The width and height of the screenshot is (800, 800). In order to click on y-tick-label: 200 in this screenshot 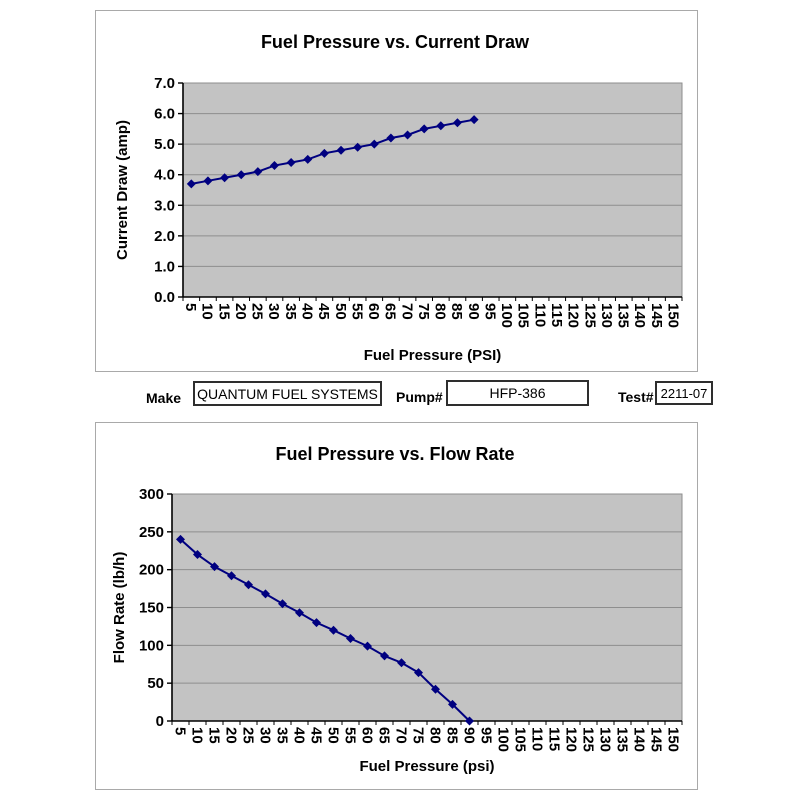, I will do `click(151, 570)`.